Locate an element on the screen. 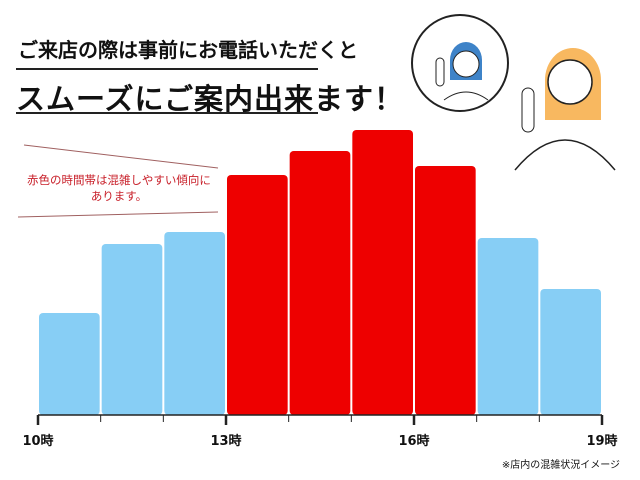  headline-line1: ご来店の際は事前にお電話いただくと is located at coordinates (188, 50).